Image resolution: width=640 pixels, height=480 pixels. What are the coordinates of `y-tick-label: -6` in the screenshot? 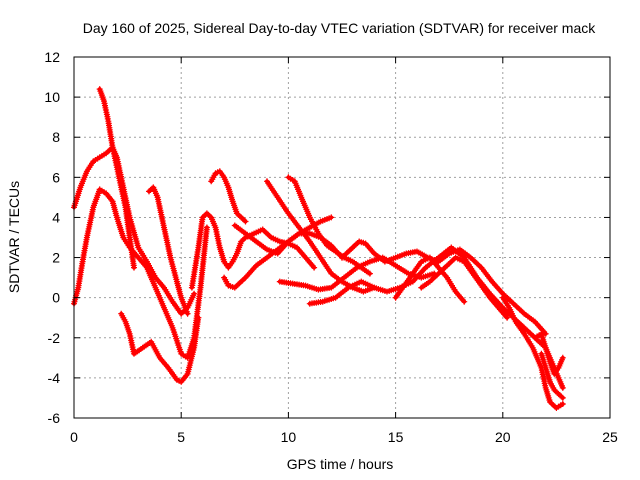 It's located at (54, 418).